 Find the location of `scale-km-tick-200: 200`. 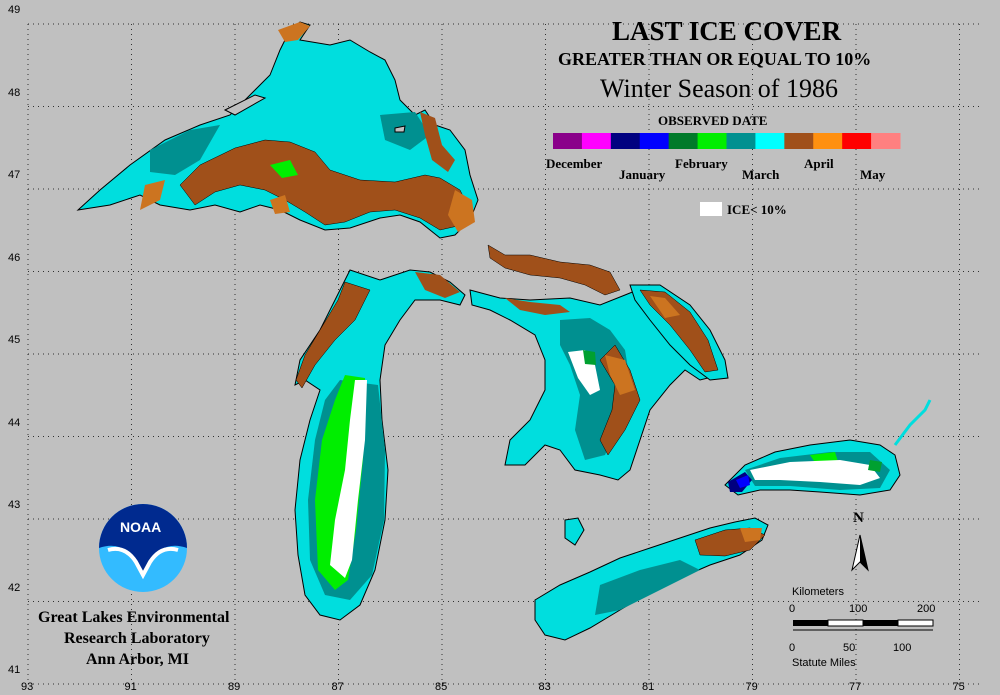

scale-km-tick-200: 200 is located at coordinates (926, 609).